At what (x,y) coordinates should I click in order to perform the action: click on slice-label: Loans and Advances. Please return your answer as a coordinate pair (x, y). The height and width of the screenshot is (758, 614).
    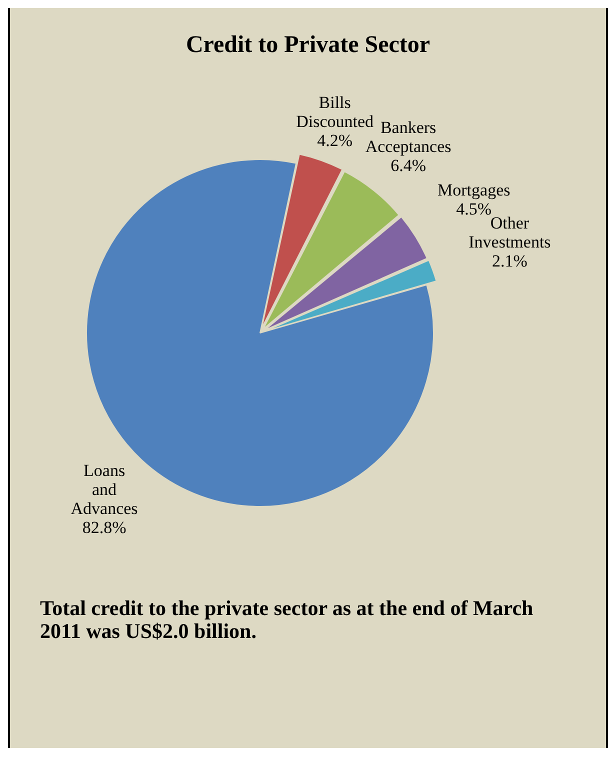
    Looking at the image, I should click on (104, 489).